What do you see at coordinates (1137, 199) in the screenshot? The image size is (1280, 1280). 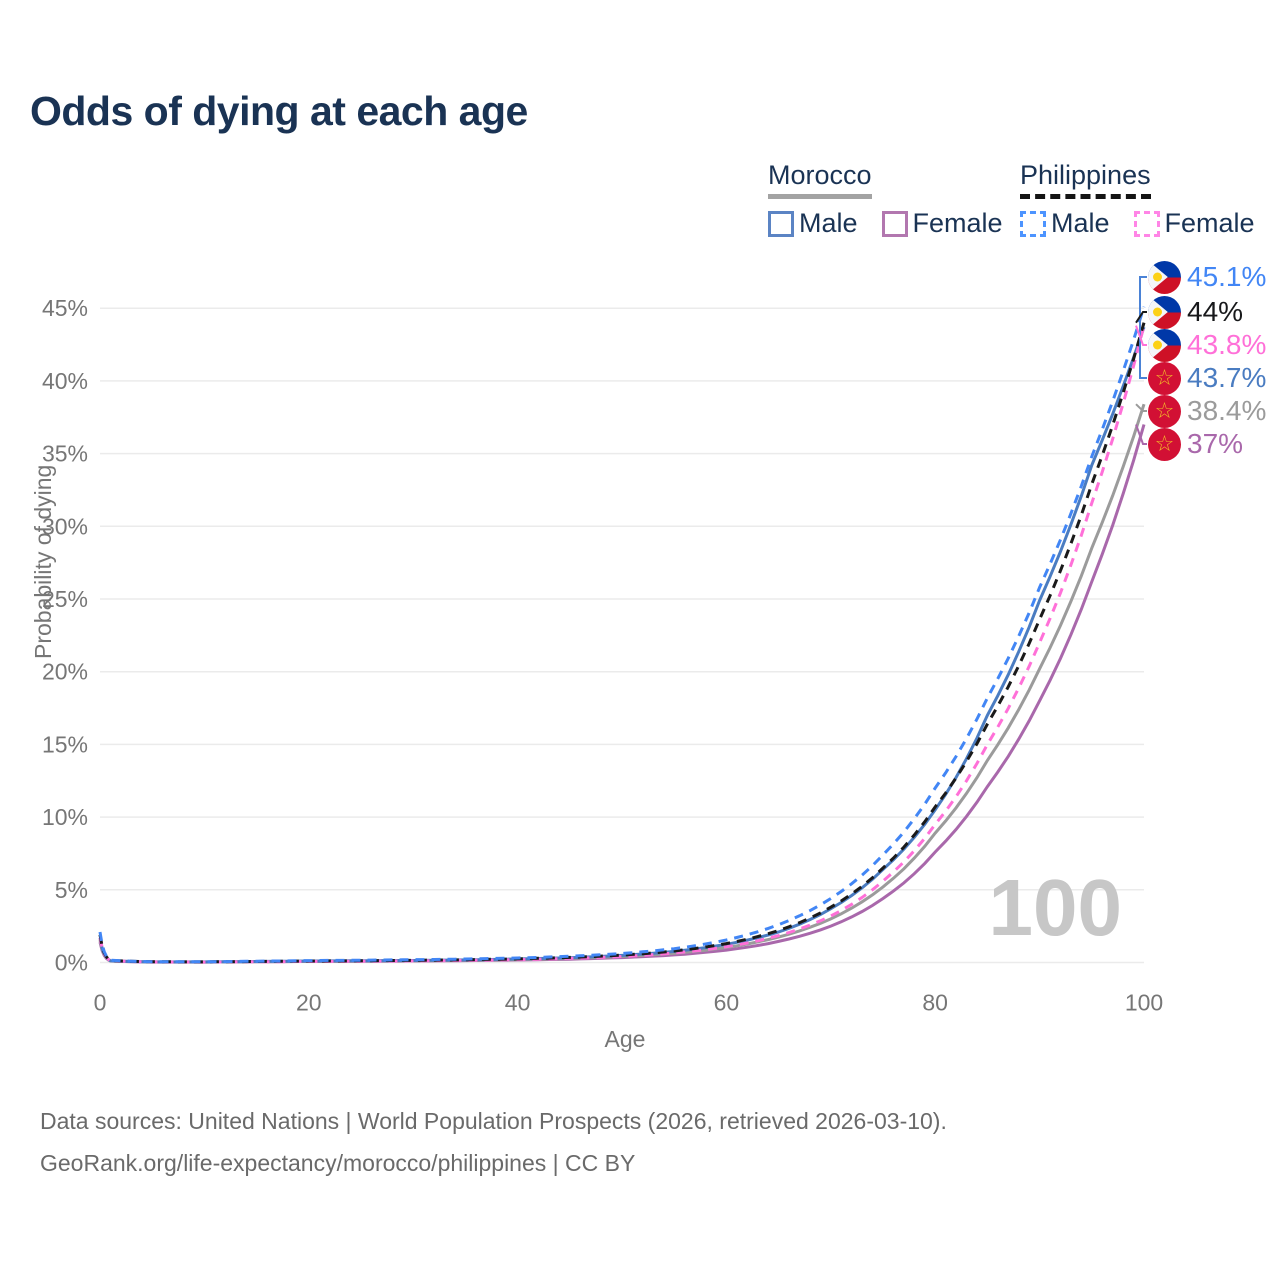 I see `legend-group-philippines: Philippines Male Female` at bounding box center [1137, 199].